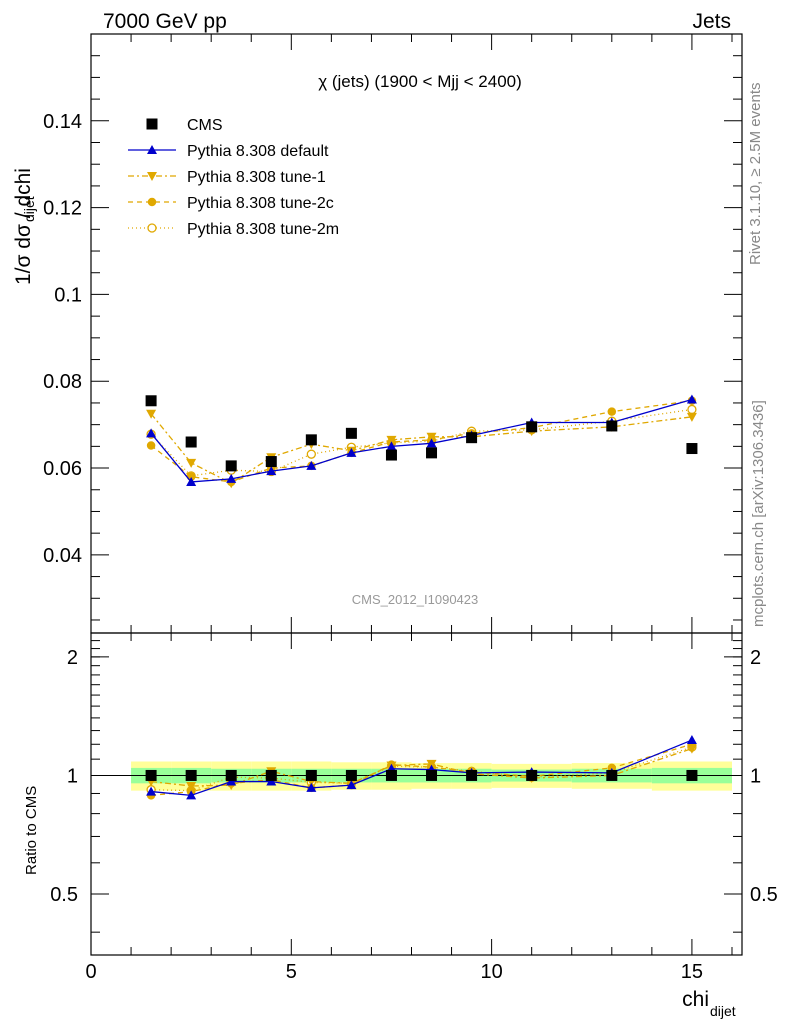  Describe the element at coordinates (755, 174) in the screenshot. I see `rivet-label: Rivet 3.1.10, ≥ 2.5M events` at that location.